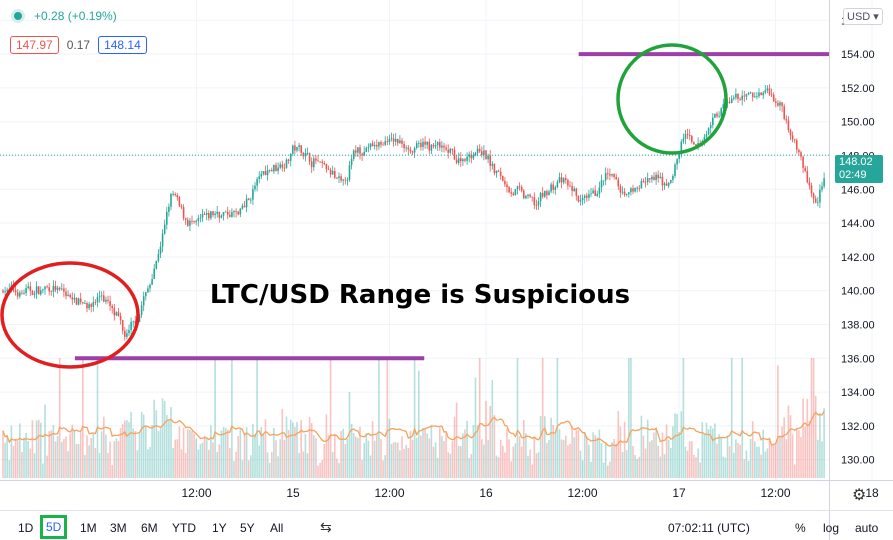 The height and width of the screenshot is (540, 893). What do you see at coordinates (118, 528) in the screenshot?
I see `tf-3m: 3M` at bounding box center [118, 528].